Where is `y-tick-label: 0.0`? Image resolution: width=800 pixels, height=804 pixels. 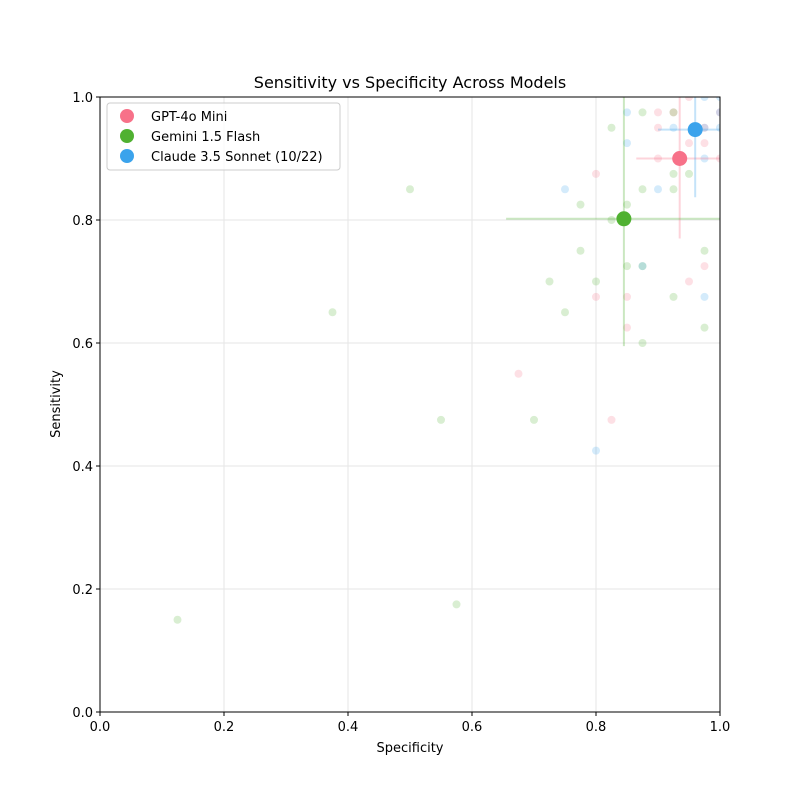 y-tick-label: 0.0 is located at coordinates (82, 713).